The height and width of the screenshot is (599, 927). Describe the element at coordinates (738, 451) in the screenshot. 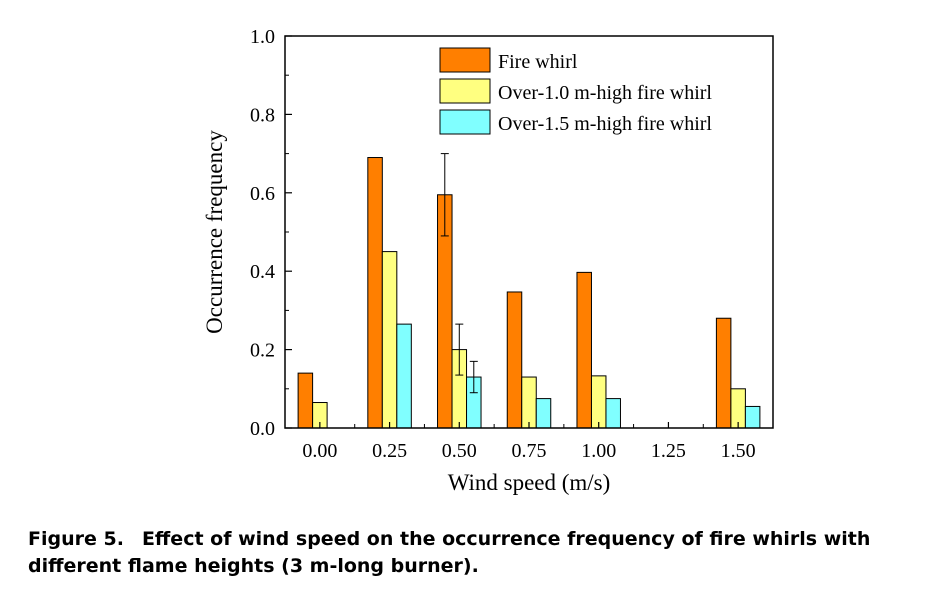

I see `x-tick-label-1.50: 1.50` at that location.